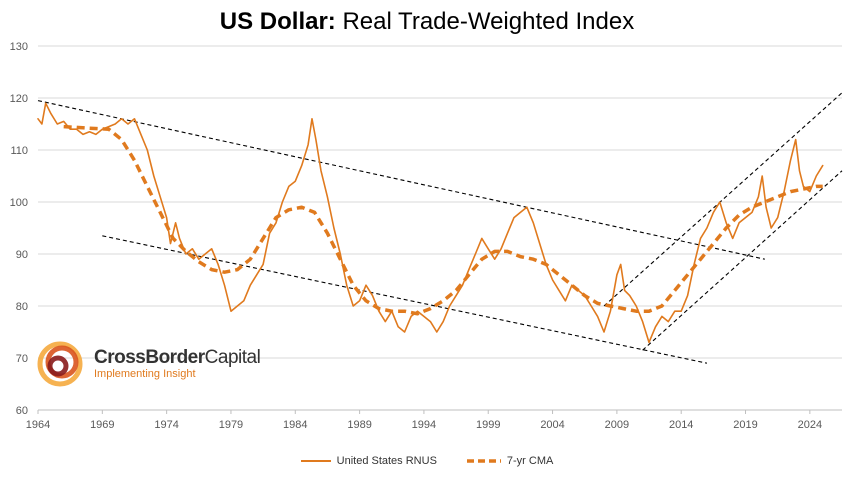  I want to click on x-tick-label: 1989, so click(359, 425).